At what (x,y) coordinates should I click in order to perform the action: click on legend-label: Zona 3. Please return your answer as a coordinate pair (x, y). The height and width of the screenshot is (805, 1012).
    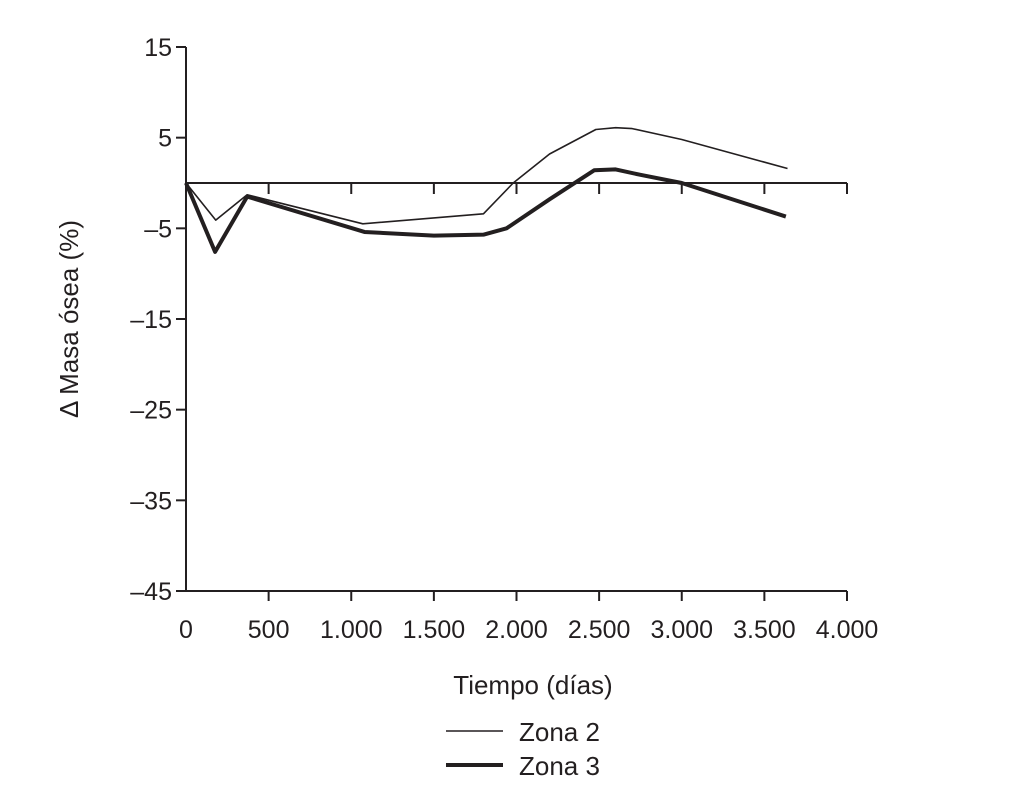
    Looking at the image, I should click on (559, 766).